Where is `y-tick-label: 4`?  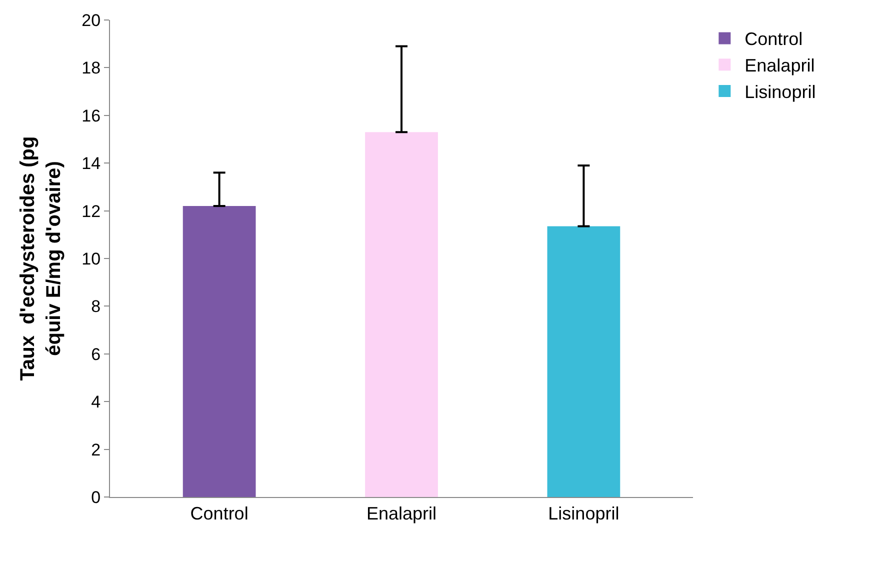
y-tick-label: 4 is located at coordinates (96, 402).